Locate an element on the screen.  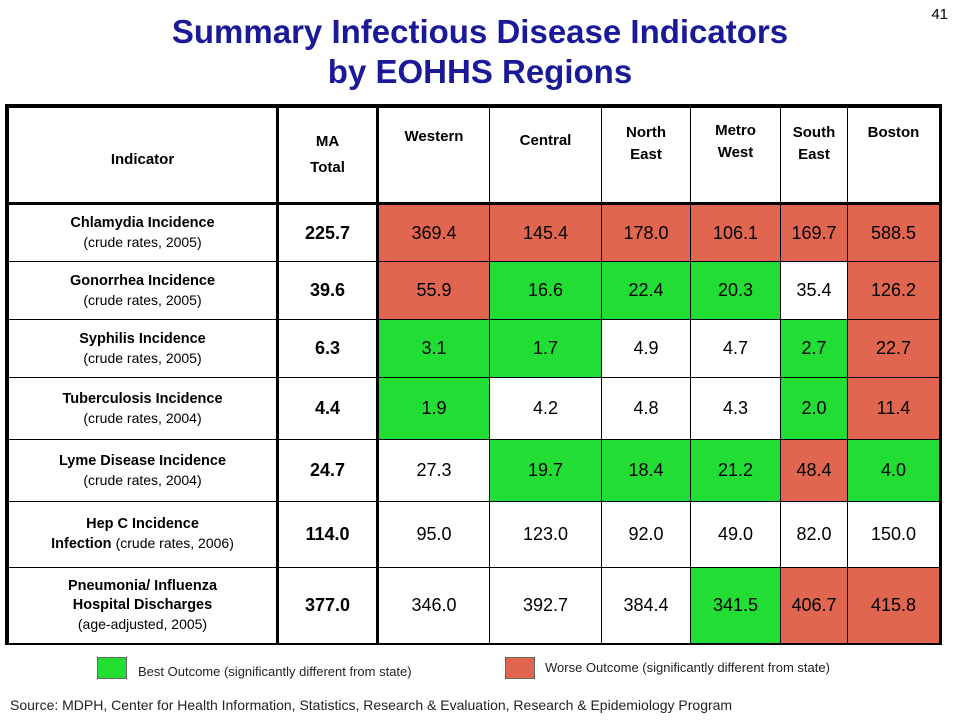
region-value-cell: 22.4 is located at coordinates (646, 290).